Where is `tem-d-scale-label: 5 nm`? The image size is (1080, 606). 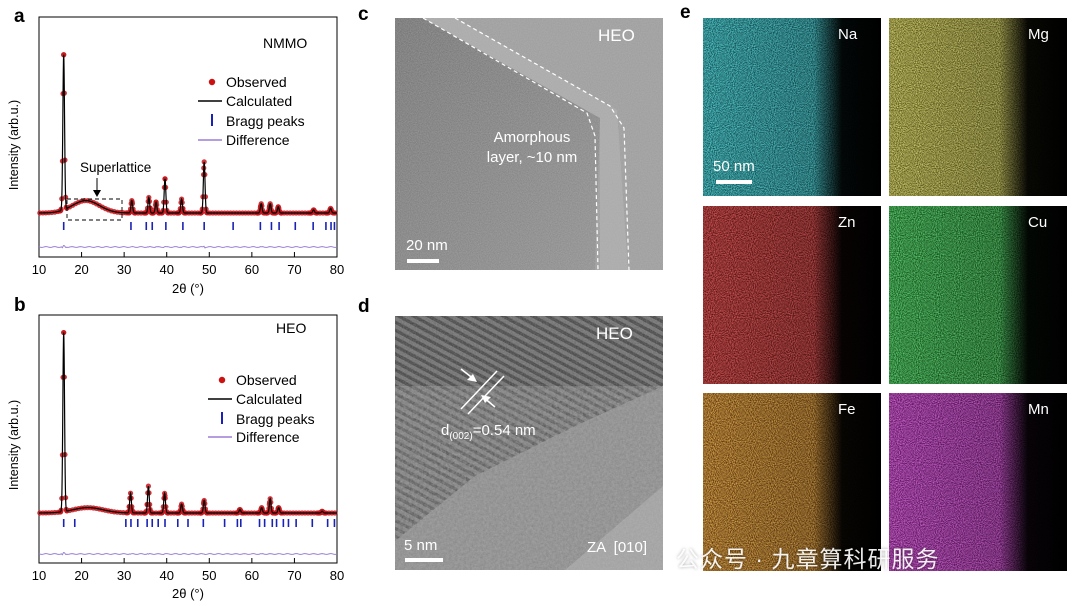
tem-d-scale-label: 5 nm is located at coordinates (421, 545).